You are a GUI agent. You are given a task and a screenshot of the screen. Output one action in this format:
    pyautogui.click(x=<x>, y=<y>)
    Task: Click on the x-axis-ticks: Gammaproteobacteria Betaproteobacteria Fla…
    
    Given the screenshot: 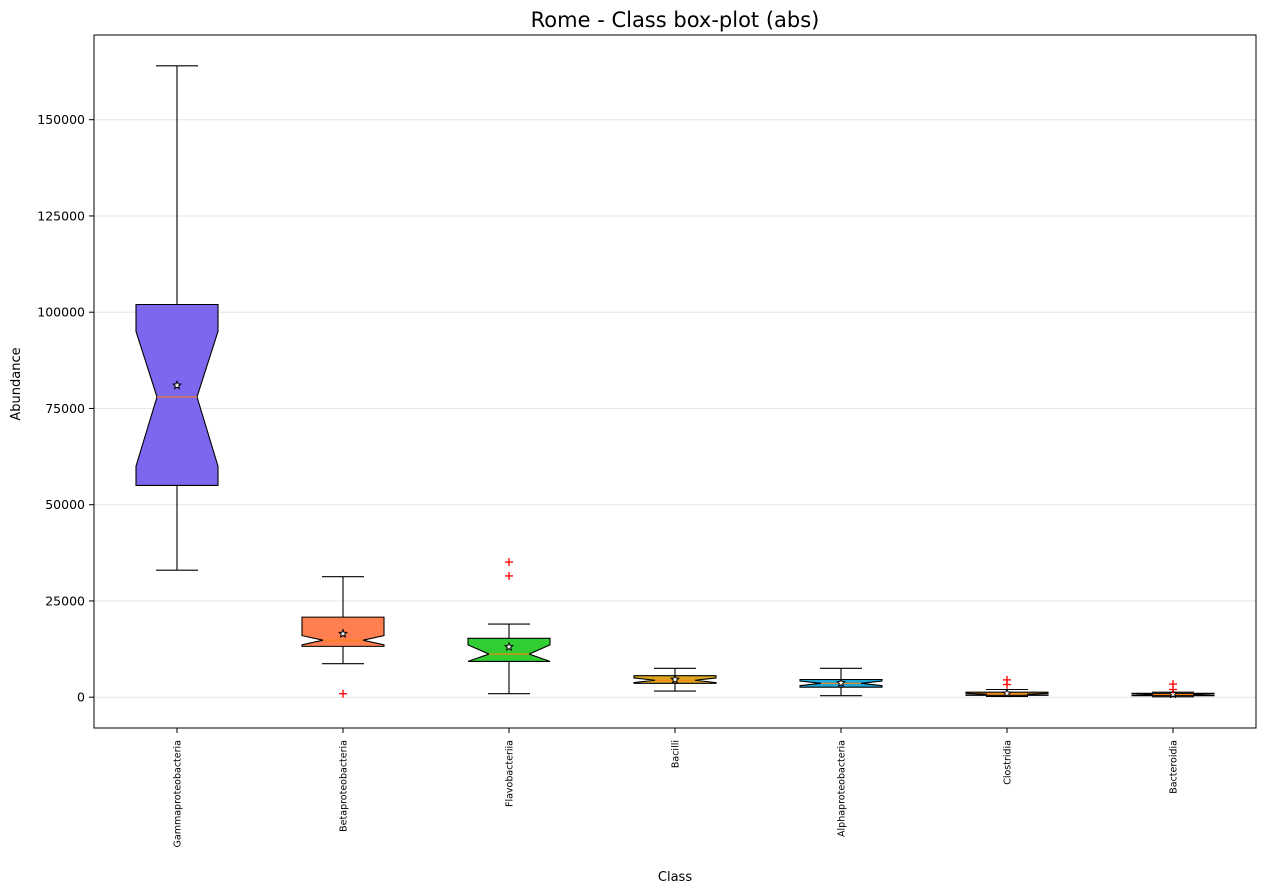 What is the action you would take?
    pyautogui.click(x=676, y=787)
    